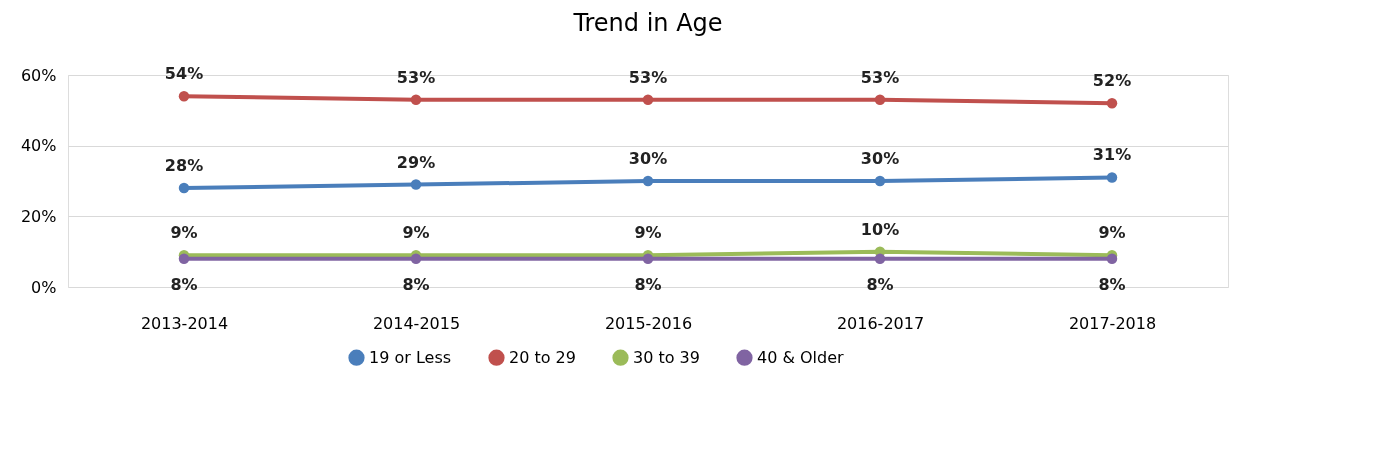 The image size is (1391, 451). I want to click on y-tick-label: 40%, so click(38, 146).